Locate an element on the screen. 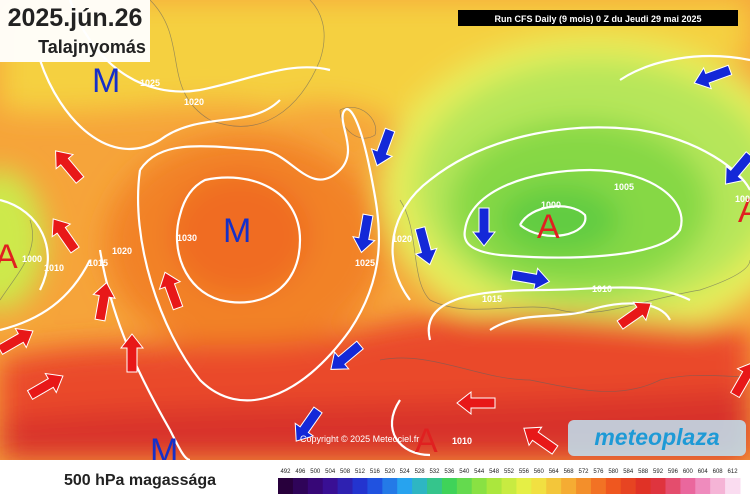  scale-label: 544 is located at coordinates (479, 472).